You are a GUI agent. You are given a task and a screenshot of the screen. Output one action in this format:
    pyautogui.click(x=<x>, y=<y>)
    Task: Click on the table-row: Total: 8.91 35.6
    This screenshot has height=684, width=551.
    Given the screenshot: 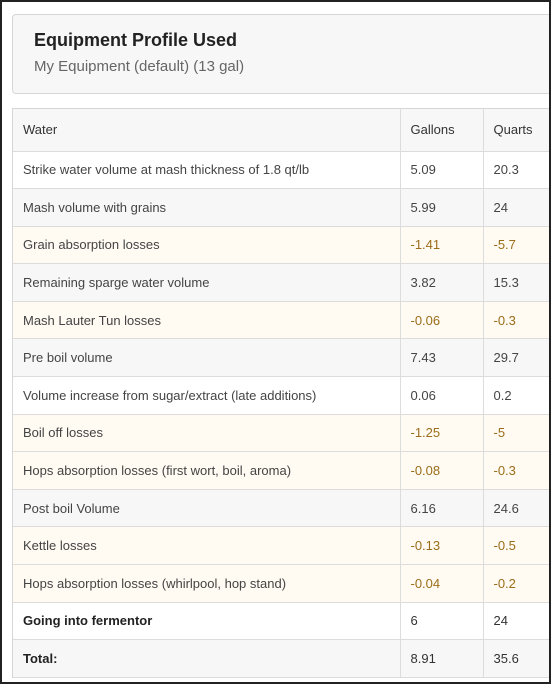 What is the action you would take?
    pyautogui.click(x=281, y=658)
    